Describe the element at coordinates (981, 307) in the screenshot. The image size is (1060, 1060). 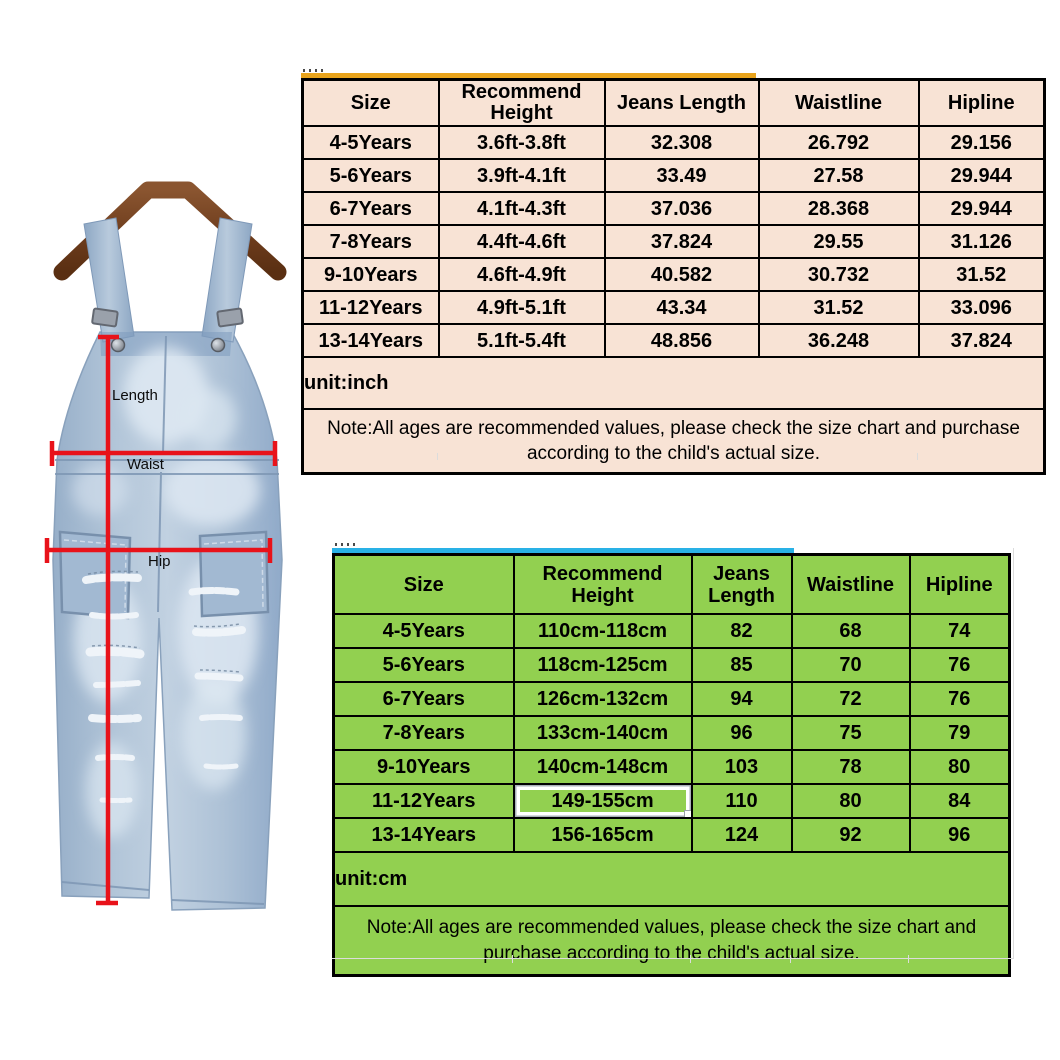
I see `size-cell: 33.096` at that location.